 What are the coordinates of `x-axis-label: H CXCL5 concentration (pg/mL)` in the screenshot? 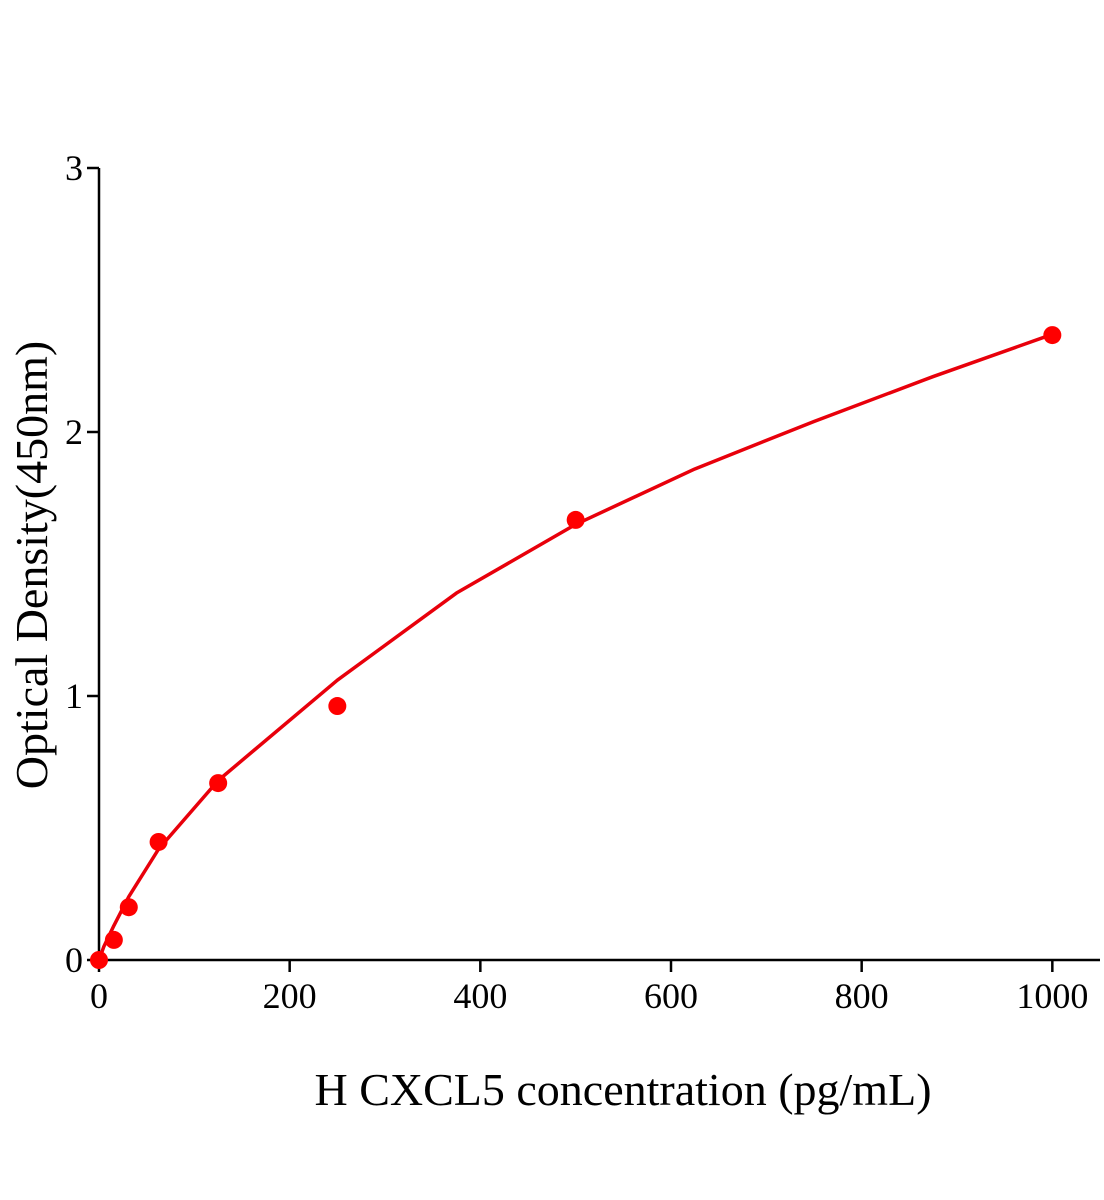 It's located at (622, 1089).